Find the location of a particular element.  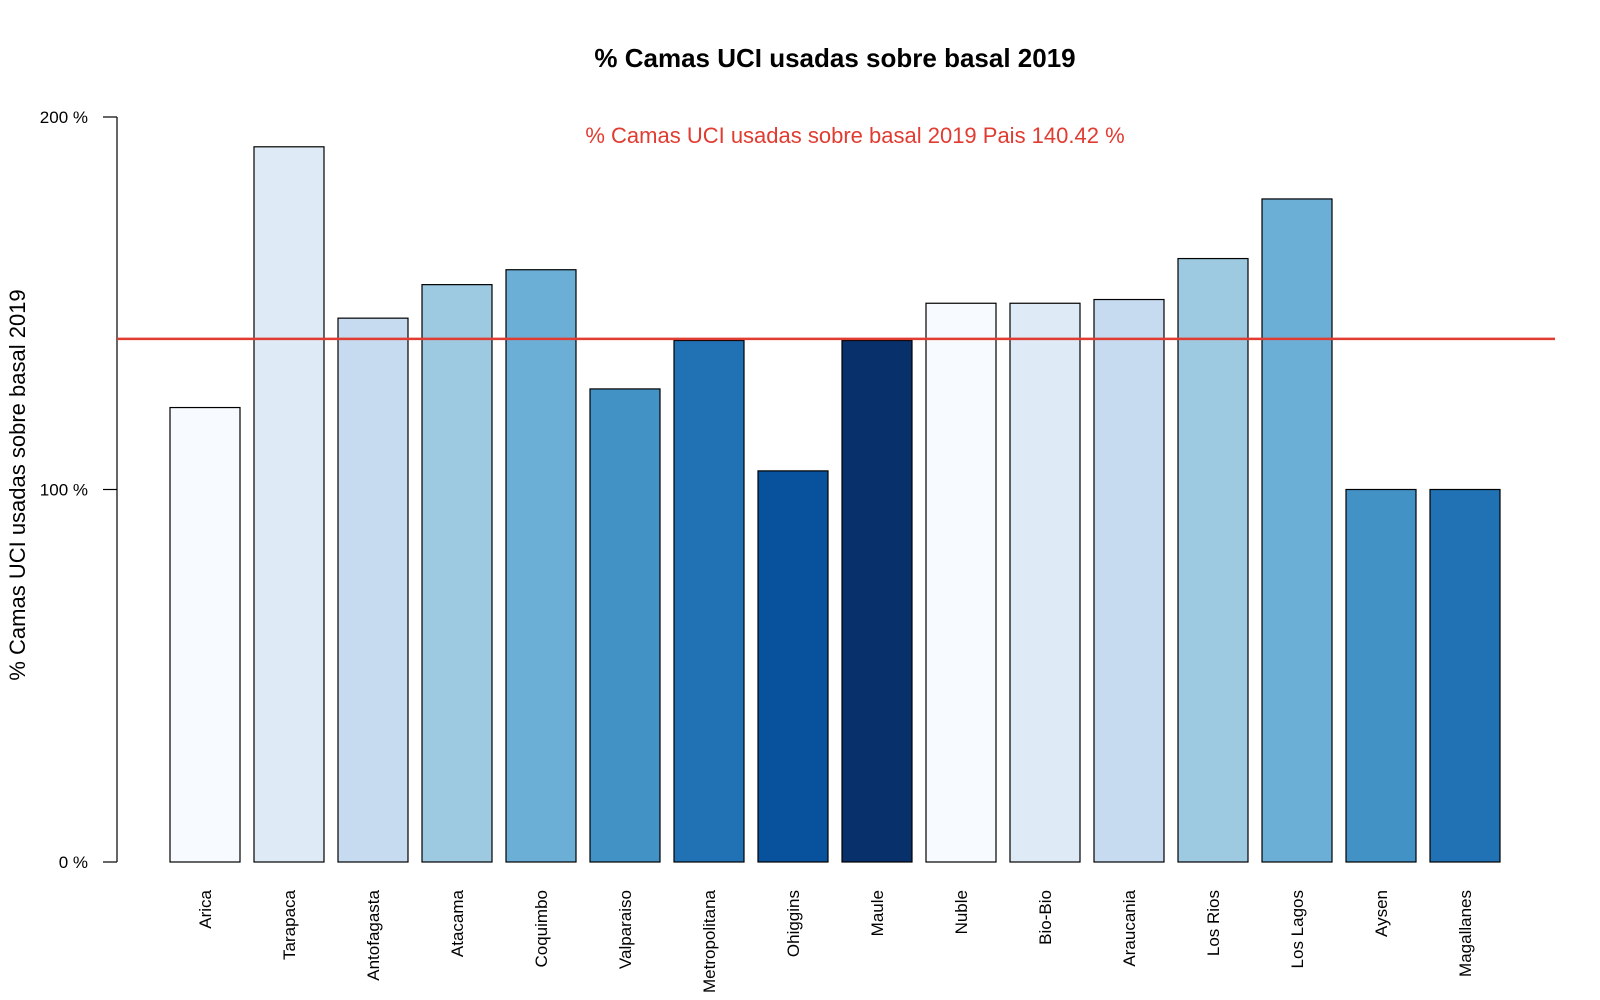

bar-maule is located at coordinates (877, 601).